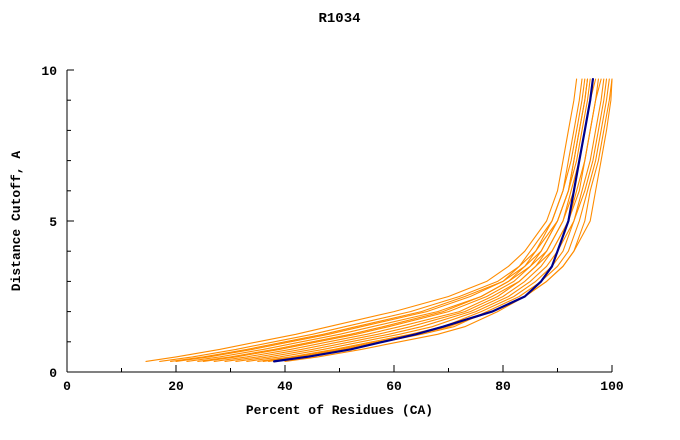 This screenshot has width=680, height=440. I want to click on x-tick-label: 100, so click(612, 386).